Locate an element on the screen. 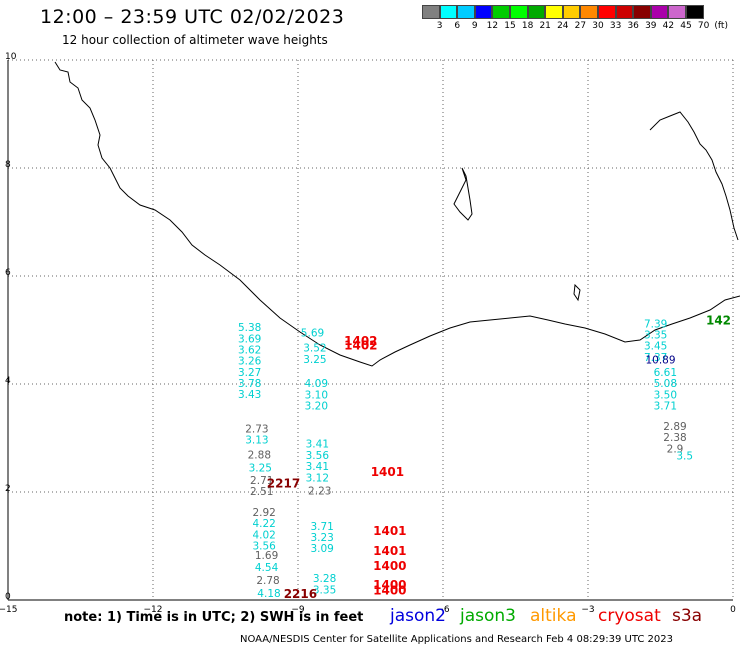 This screenshot has width=740, height=650. wave-height-label: 3.09 is located at coordinates (321, 549).